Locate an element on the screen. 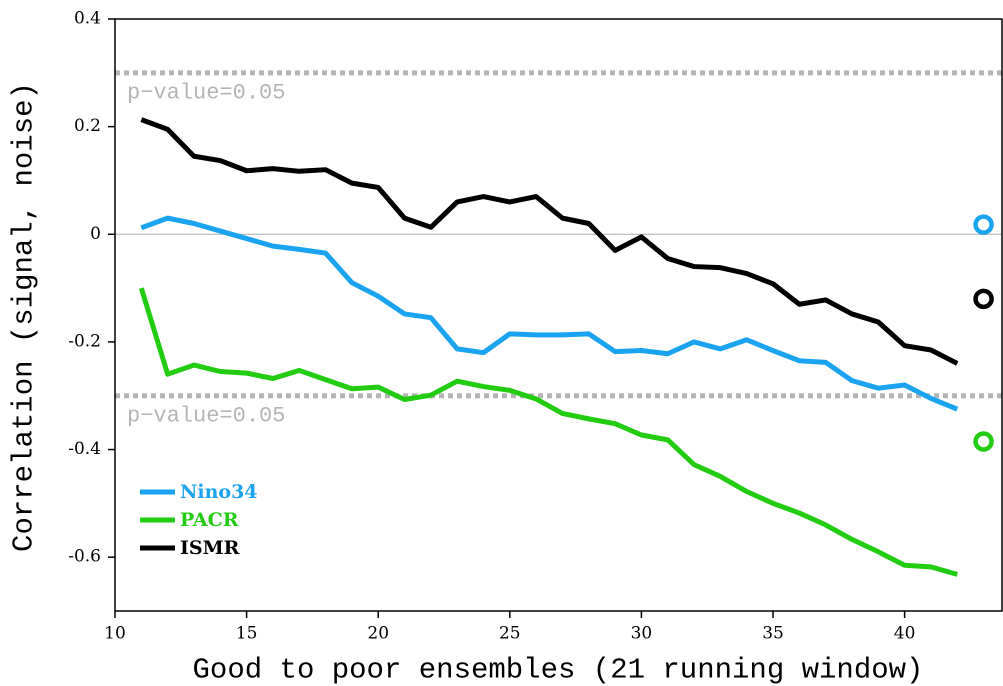  x-tick-label: 10 is located at coordinates (115, 634).